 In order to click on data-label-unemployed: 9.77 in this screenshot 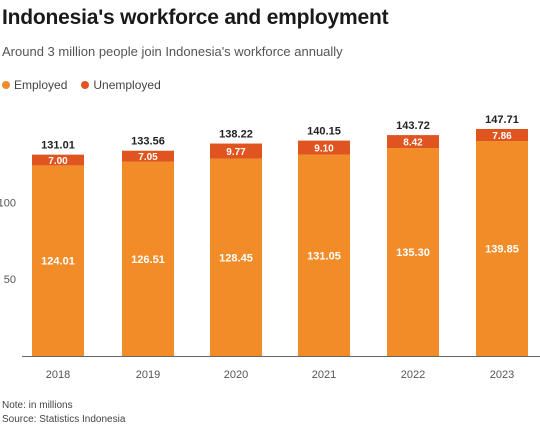, I will do `click(236, 152)`.